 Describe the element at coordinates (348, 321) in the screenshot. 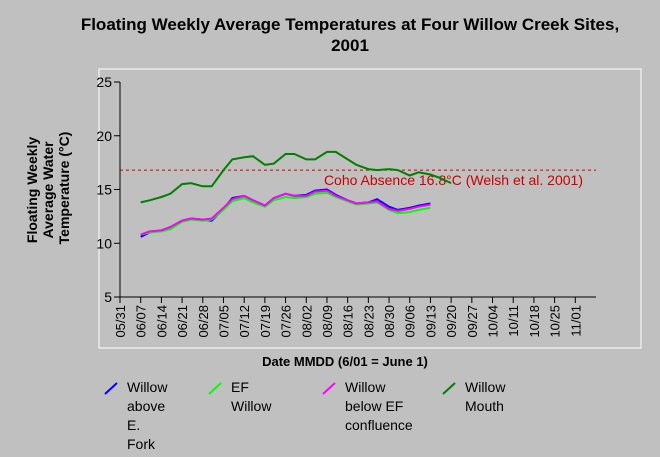

I see `x-tick-label: 08/16` at that location.